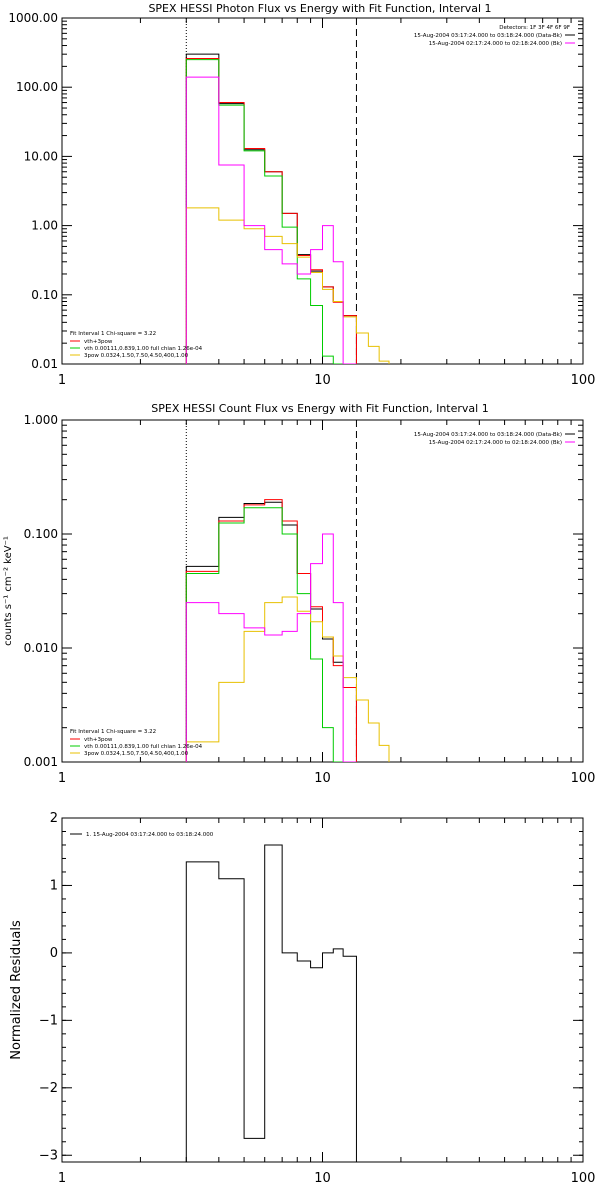 The width and height of the screenshot is (600, 1200). Describe the element at coordinates (44, 295) in the screenshot. I see `y-tick-label: 0.10` at that location.